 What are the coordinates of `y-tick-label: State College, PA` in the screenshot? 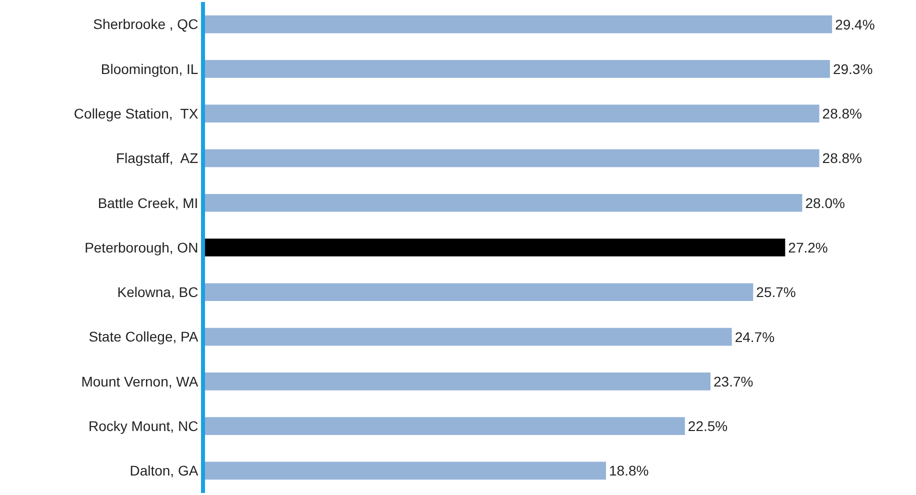 It's located at (143, 336).